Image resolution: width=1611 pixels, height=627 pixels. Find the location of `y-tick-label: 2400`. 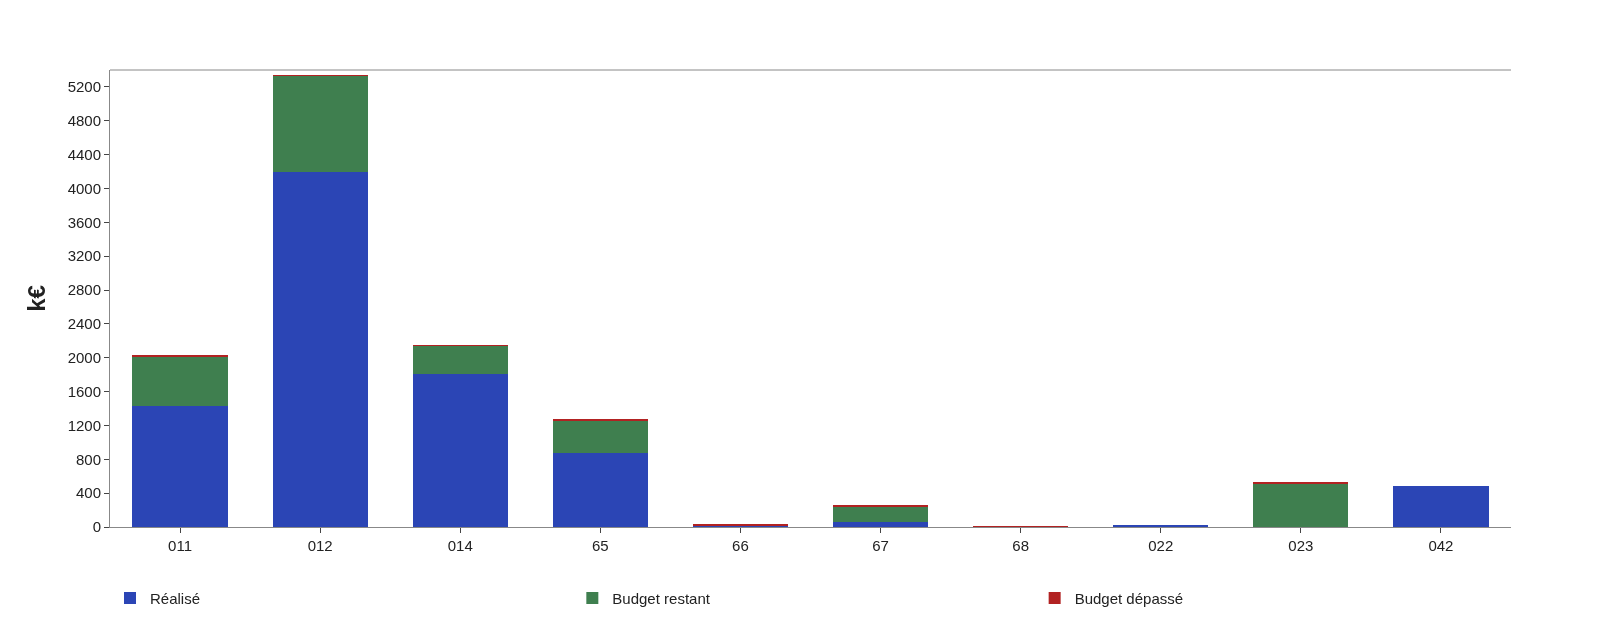

y-tick-label: 2400 is located at coordinates (84, 324).